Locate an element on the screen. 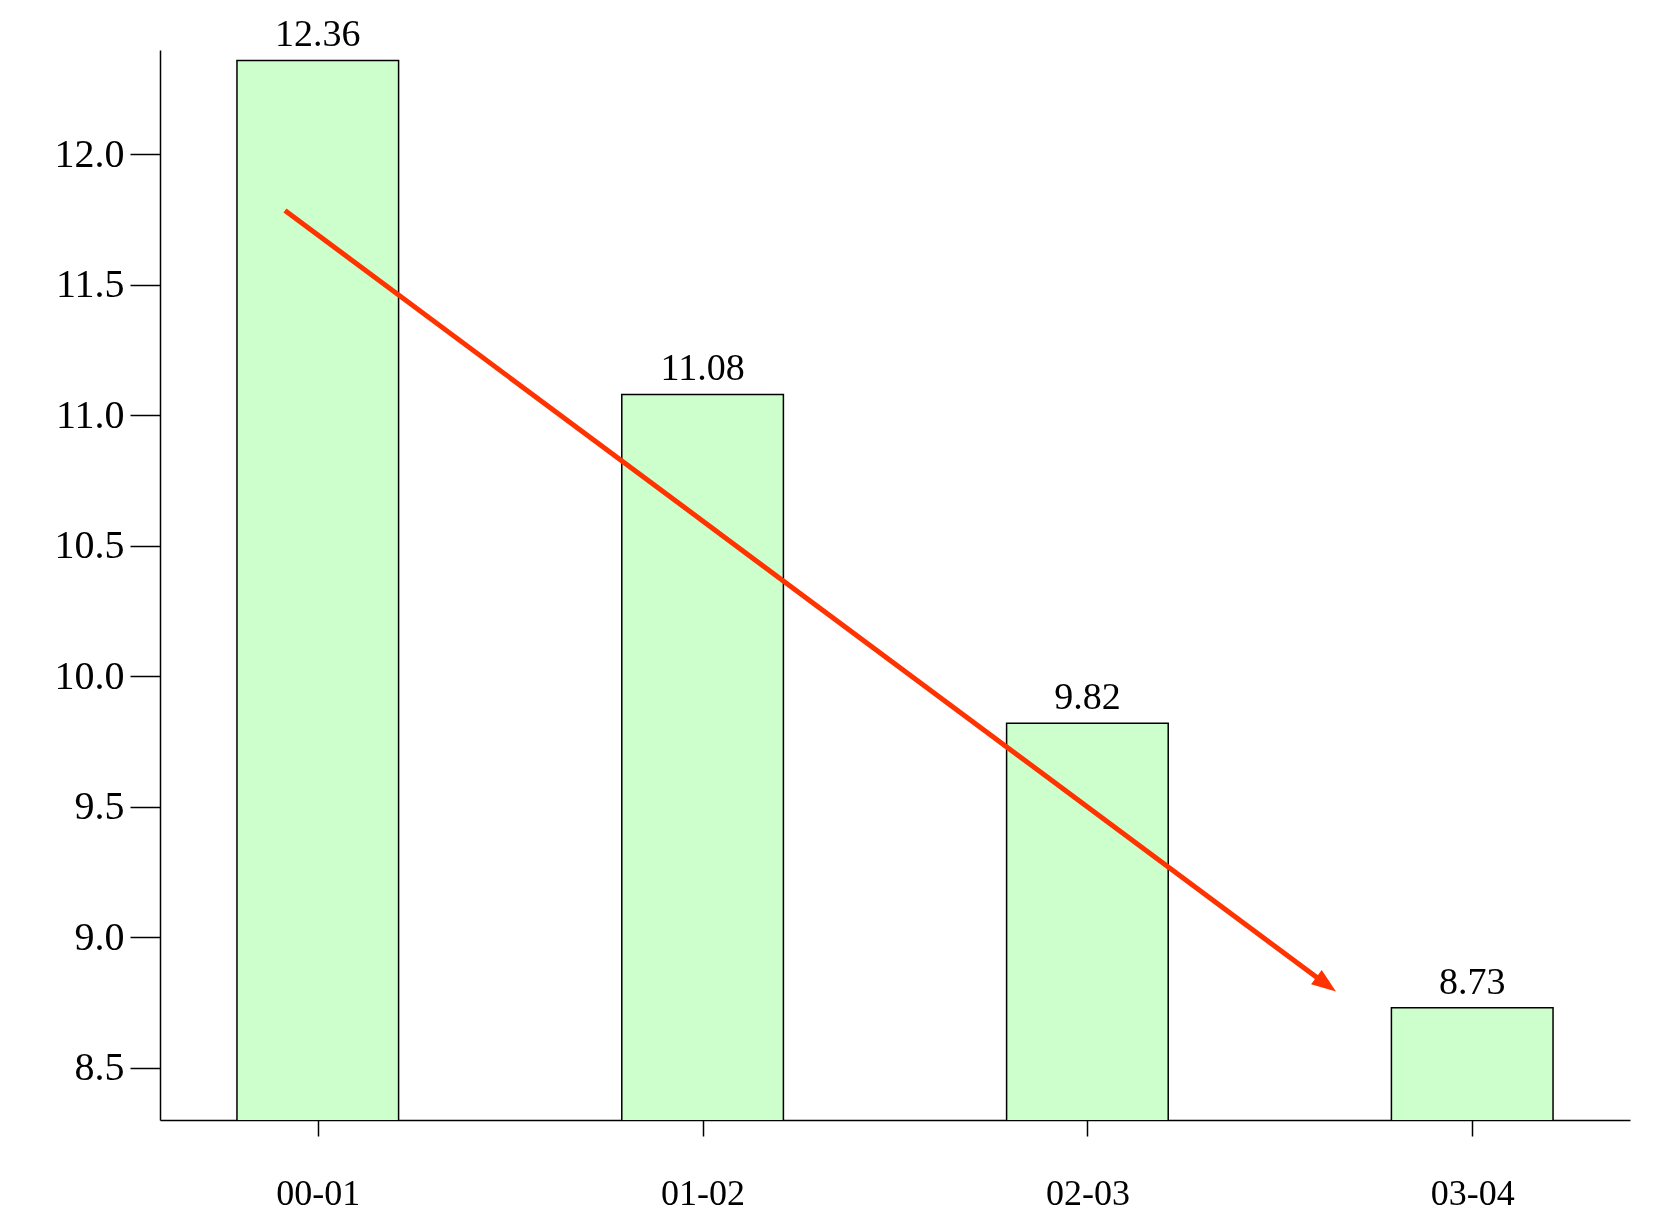 This screenshot has height=1228, width=1667. data-label: 9.82 is located at coordinates (1087, 696).